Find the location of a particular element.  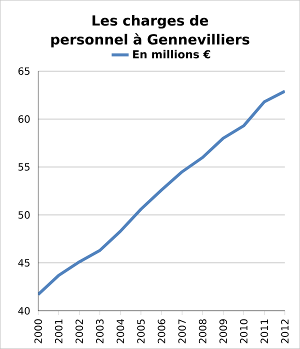

x-tick-label: 2009 is located at coordinates (223, 331).